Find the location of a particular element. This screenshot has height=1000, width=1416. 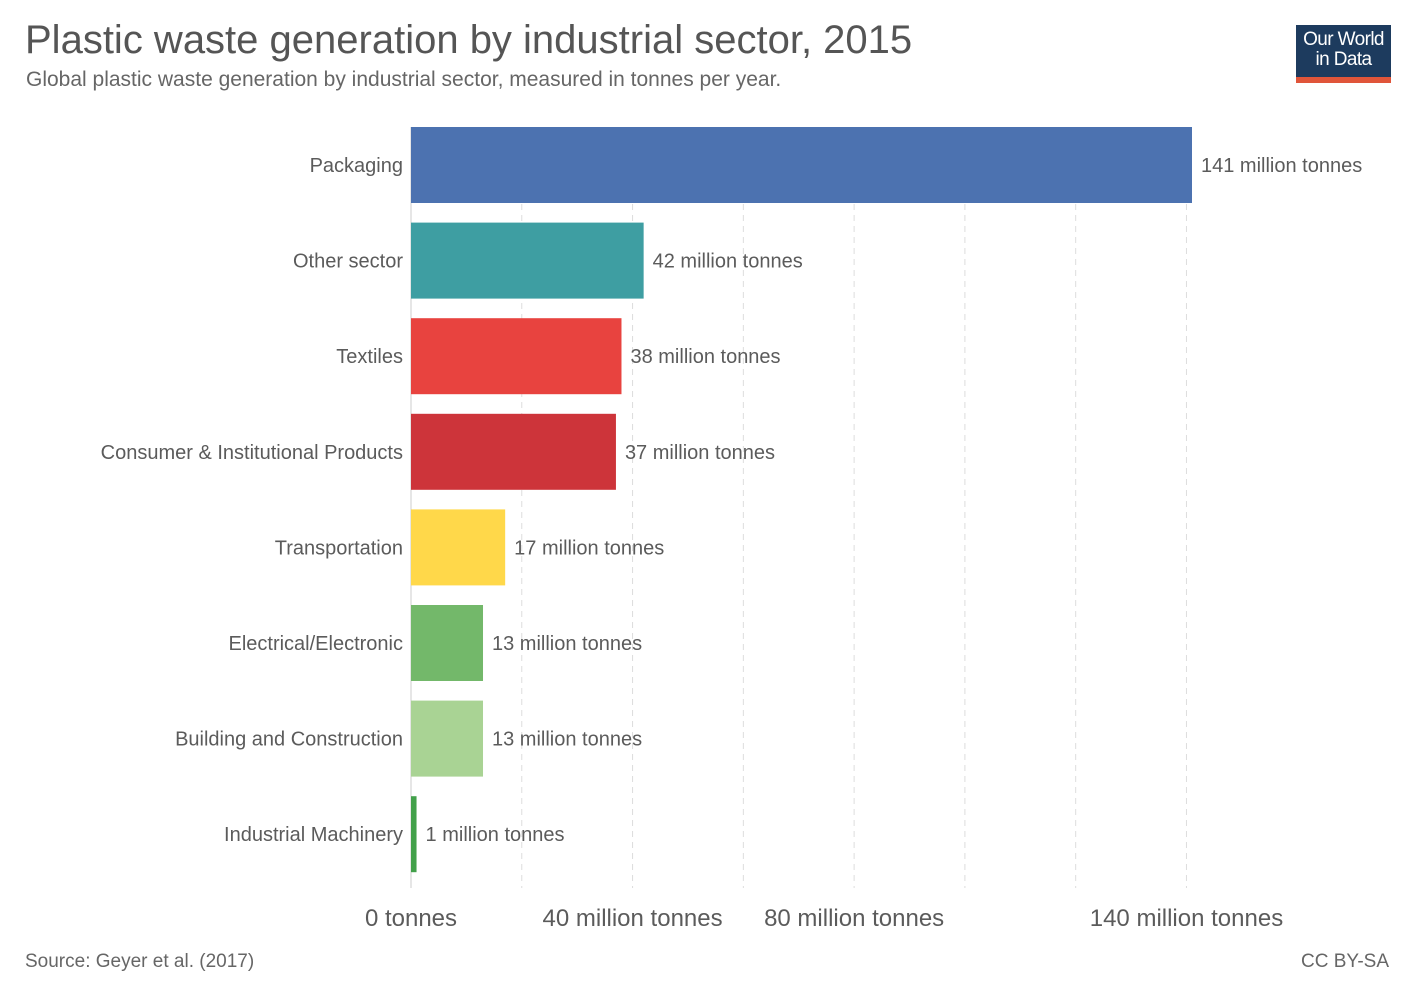

bar-industrial-machinery is located at coordinates (414, 834).